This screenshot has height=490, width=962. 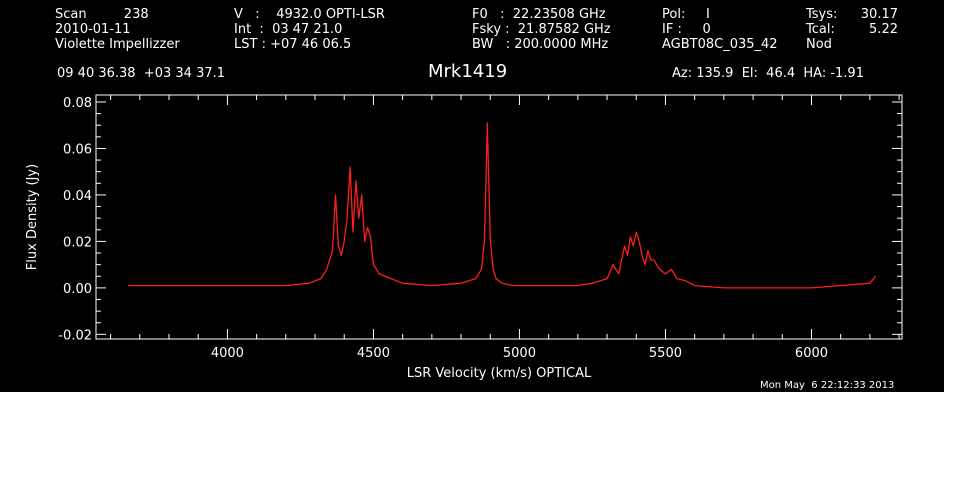 I want to click on y-tick-label: -0.02, so click(x=75, y=335).